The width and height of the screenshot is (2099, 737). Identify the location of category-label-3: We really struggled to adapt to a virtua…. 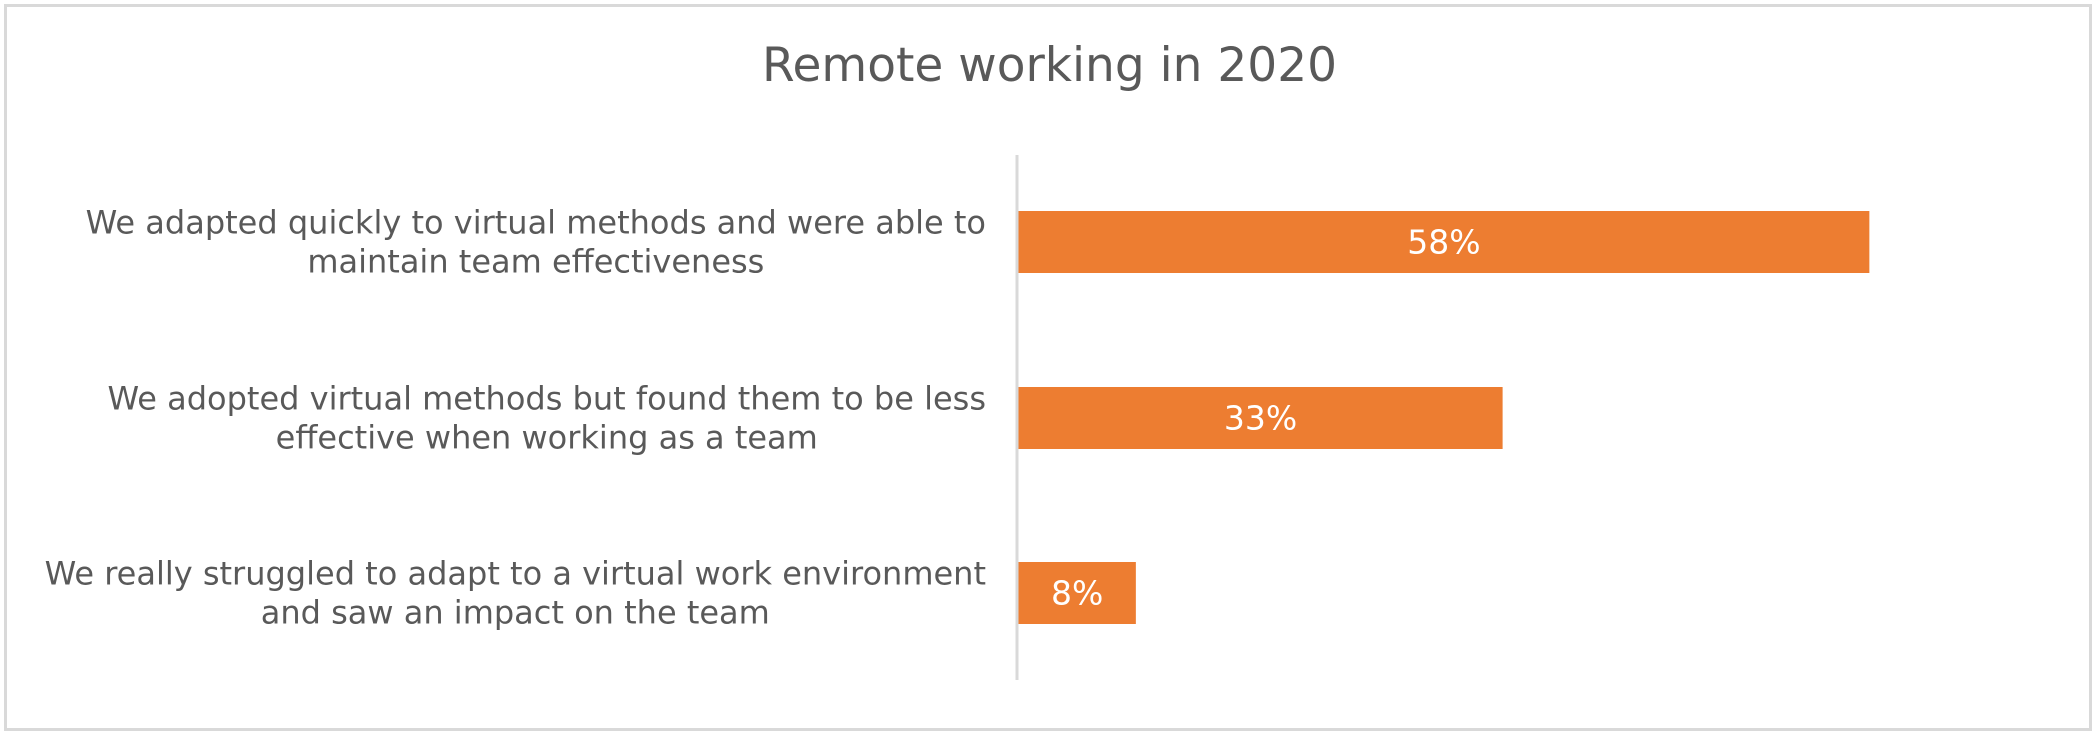
(515, 593).